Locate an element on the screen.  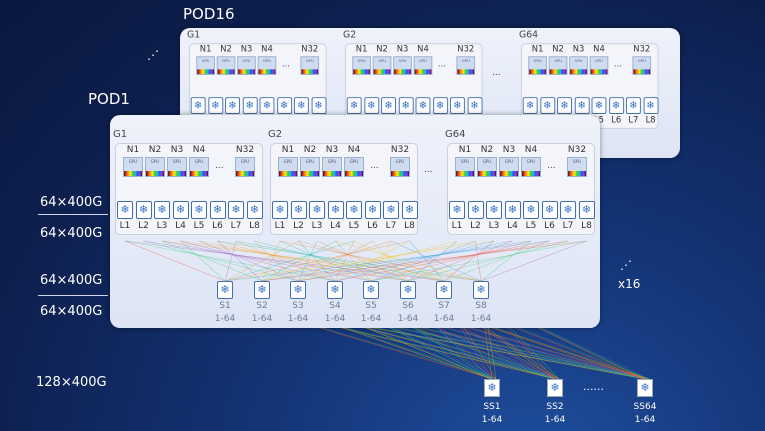
node-label: N2 is located at coordinates (558, 50).